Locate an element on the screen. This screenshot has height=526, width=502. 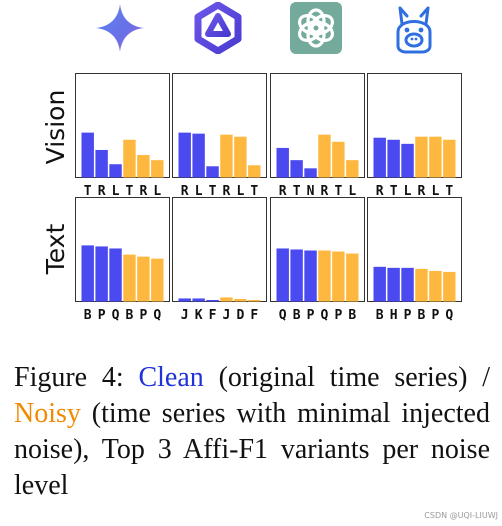
panel-frame is located at coordinates (219, 249).